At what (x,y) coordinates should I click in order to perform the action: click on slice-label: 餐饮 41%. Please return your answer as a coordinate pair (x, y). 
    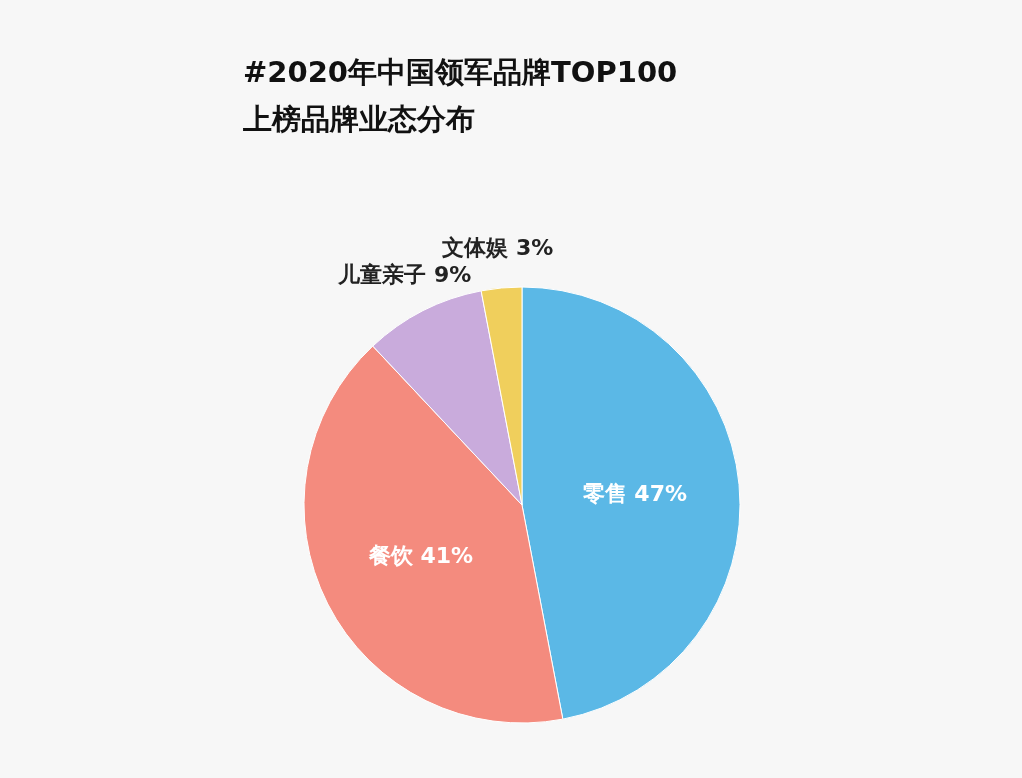
    Looking at the image, I should click on (420, 556).